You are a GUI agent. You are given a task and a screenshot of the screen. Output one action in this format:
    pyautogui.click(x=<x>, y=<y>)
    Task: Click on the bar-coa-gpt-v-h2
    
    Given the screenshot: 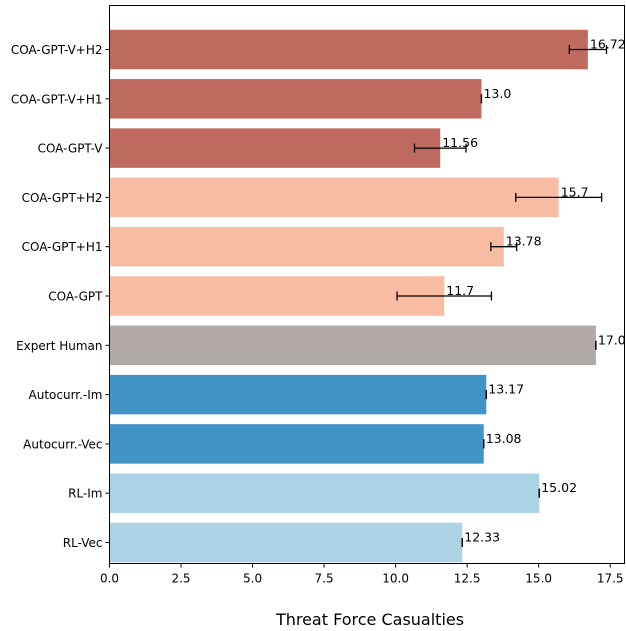 What is the action you would take?
    pyautogui.click(x=348, y=49)
    